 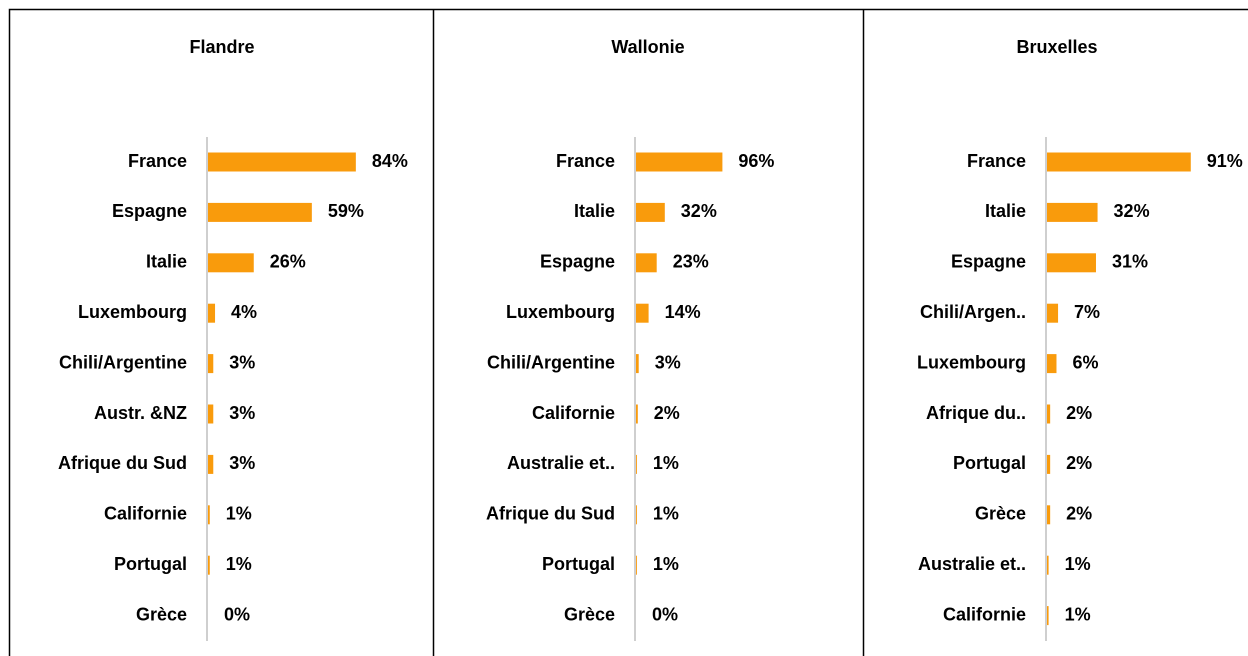 What do you see at coordinates (346, 211) in the screenshot?
I see `value-label: 59%` at bounding box center [346, 211].